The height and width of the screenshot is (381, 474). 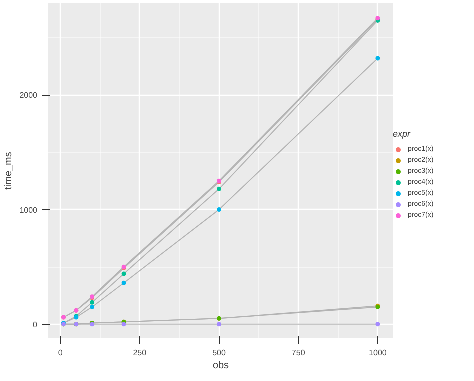 What do you see at coordinates (402, 133) in the screenshot?
I see `legend-title: expr` at bounding box center [402, 133].